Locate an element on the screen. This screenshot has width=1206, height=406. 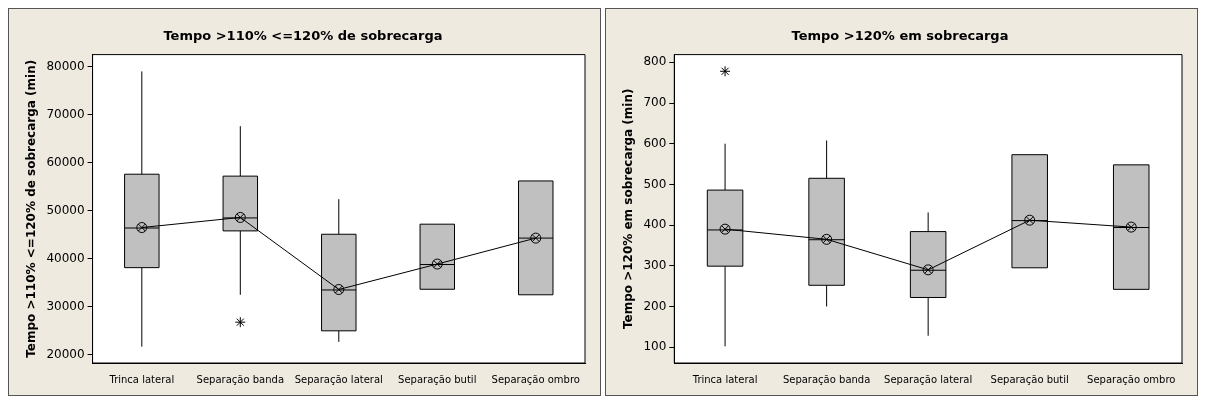
y-tick-label: 40000 is located at coordinates (65, 257).